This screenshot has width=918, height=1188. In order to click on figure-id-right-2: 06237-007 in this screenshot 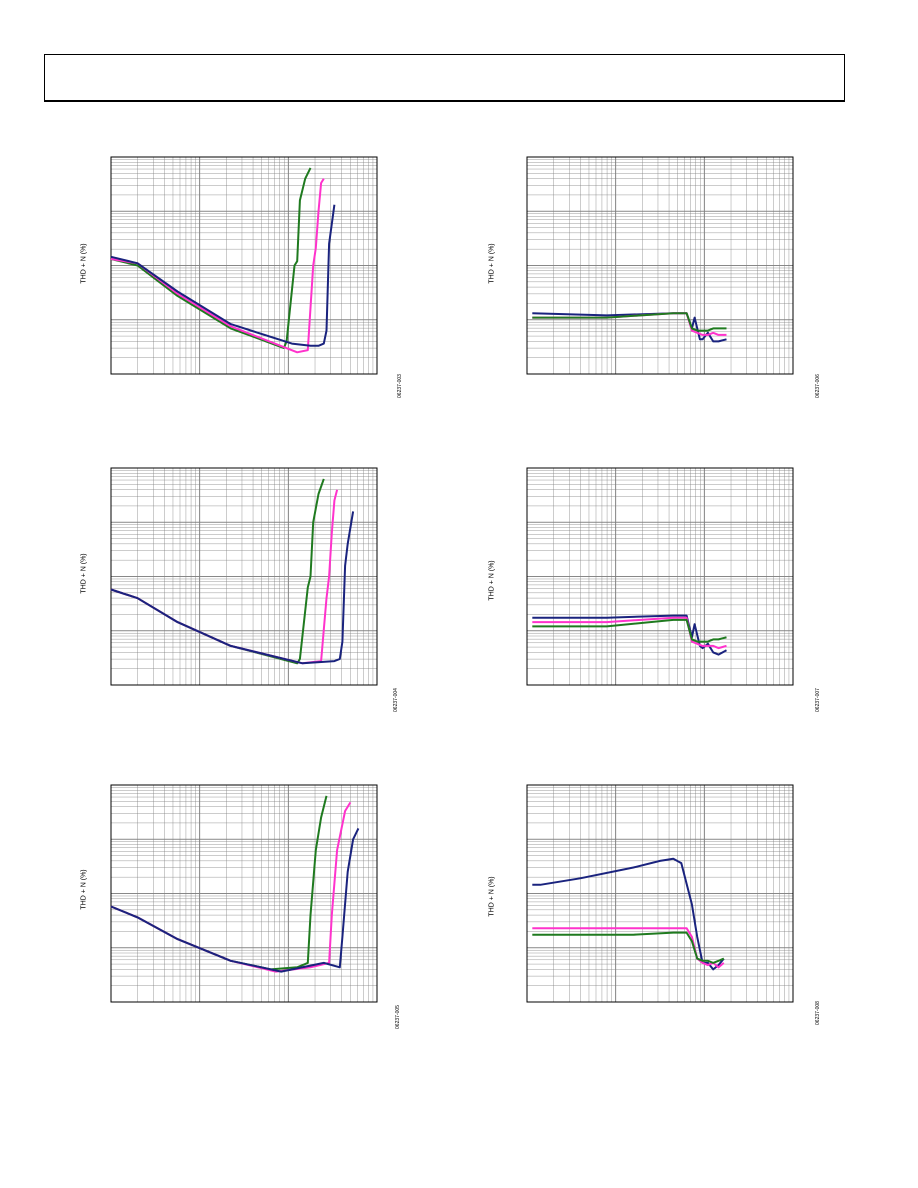, I will do `click(818, 700)`.